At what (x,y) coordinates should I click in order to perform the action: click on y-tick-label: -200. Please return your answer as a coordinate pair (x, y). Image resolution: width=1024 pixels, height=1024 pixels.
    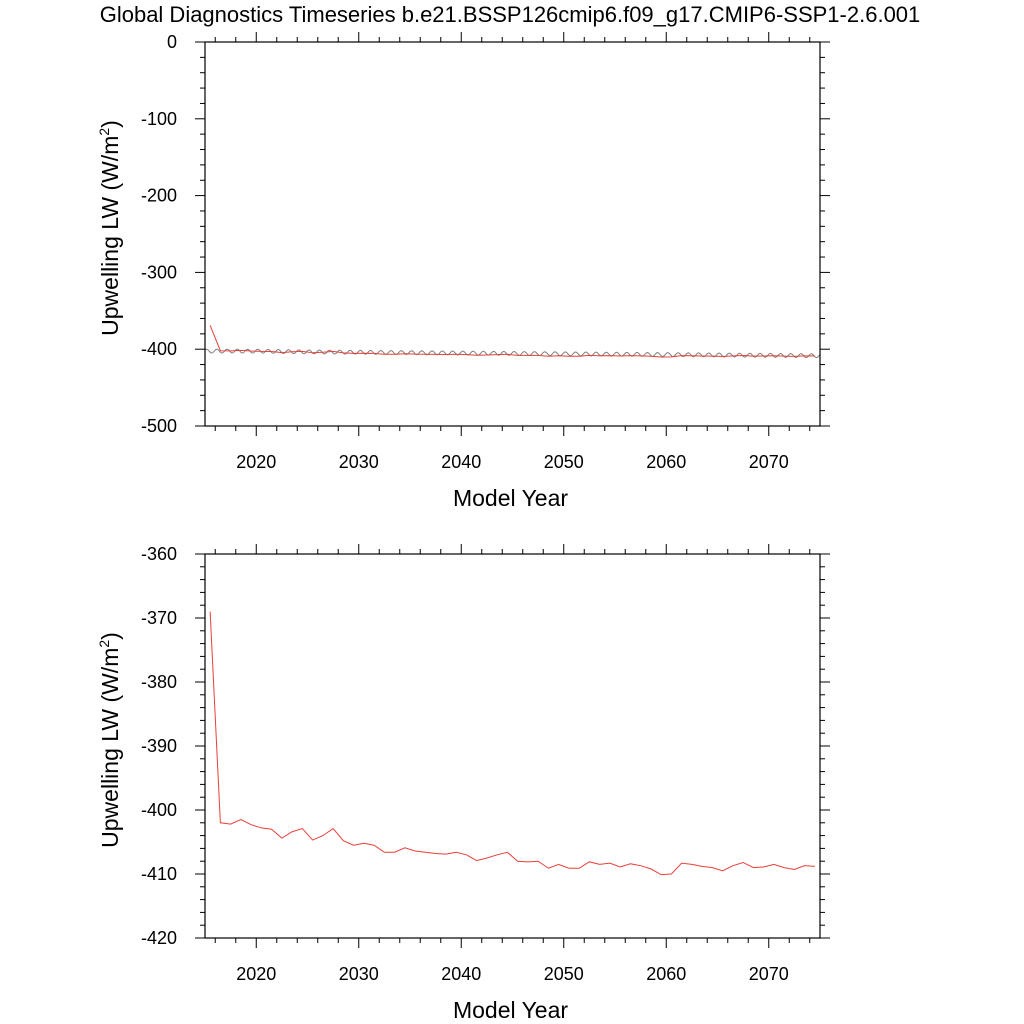
    Looking at the image, I should click on (159, 196).